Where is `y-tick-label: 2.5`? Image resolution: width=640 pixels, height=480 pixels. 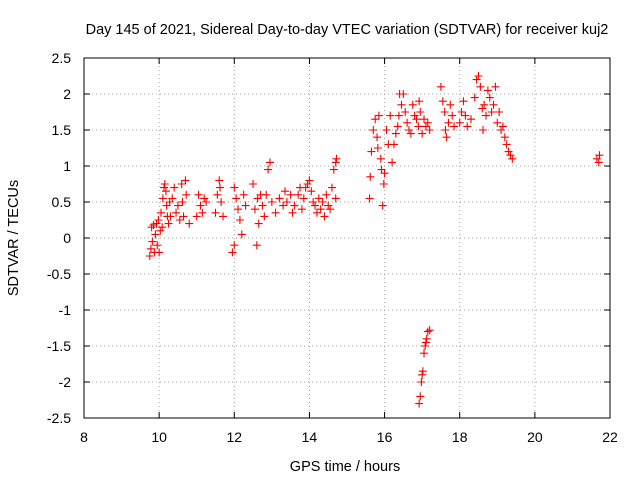 y-tick-label: 2.5 is located at coordinates (62, 58).